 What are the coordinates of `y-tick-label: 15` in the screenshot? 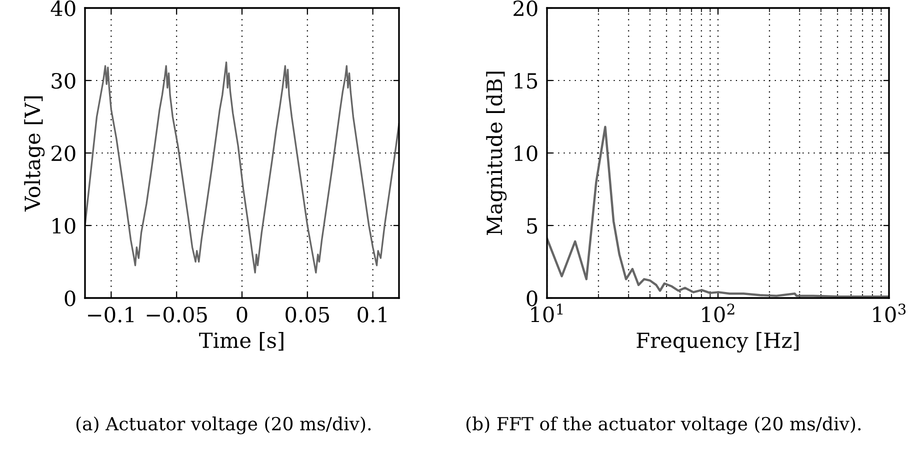 It's located at (526, 80).